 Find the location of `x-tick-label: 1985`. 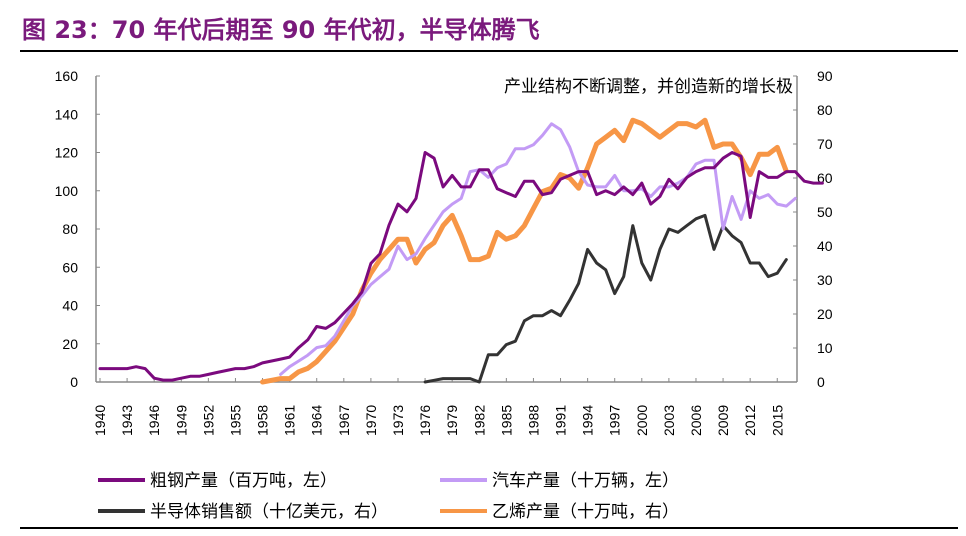

x-tick-label: 1985 is located at coordinates (506, 420).